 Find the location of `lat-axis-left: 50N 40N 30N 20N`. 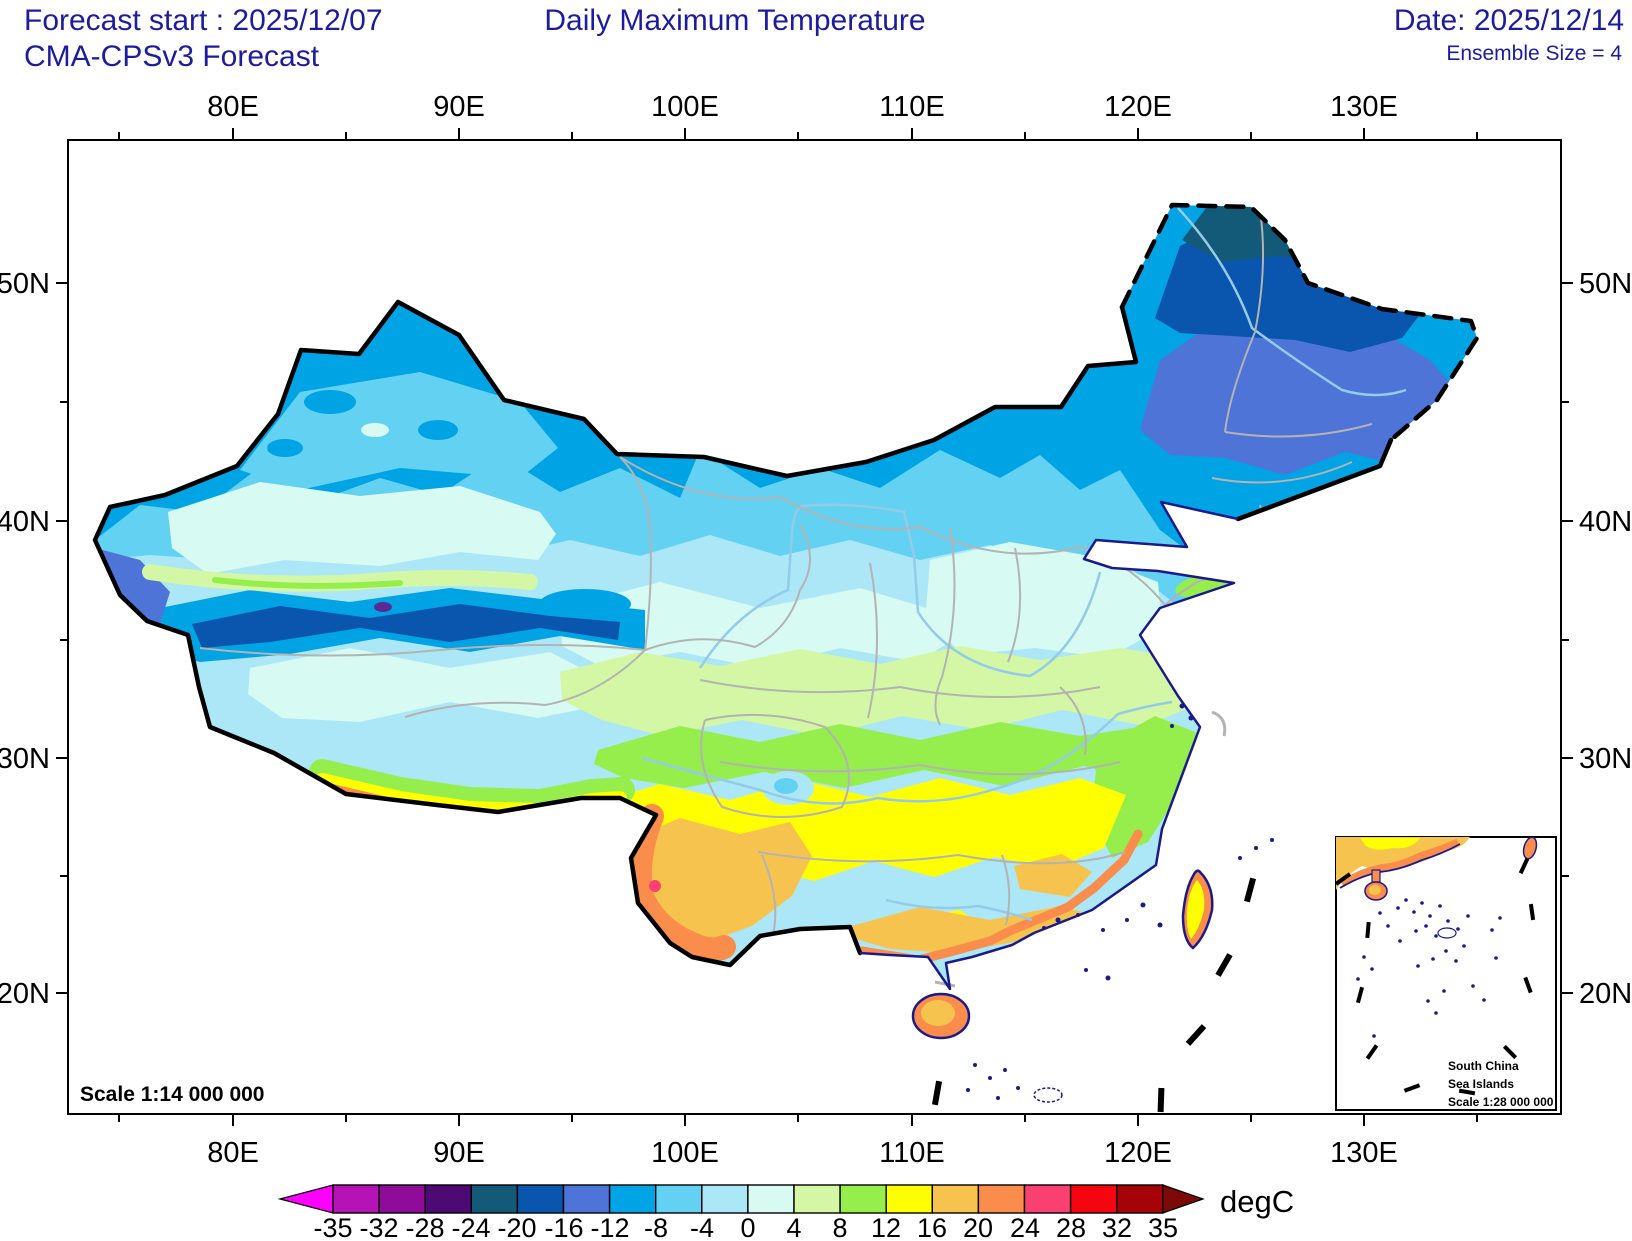

lat-axis-left: 50N 40N 30N 20N is located at coordinates (25, 639).